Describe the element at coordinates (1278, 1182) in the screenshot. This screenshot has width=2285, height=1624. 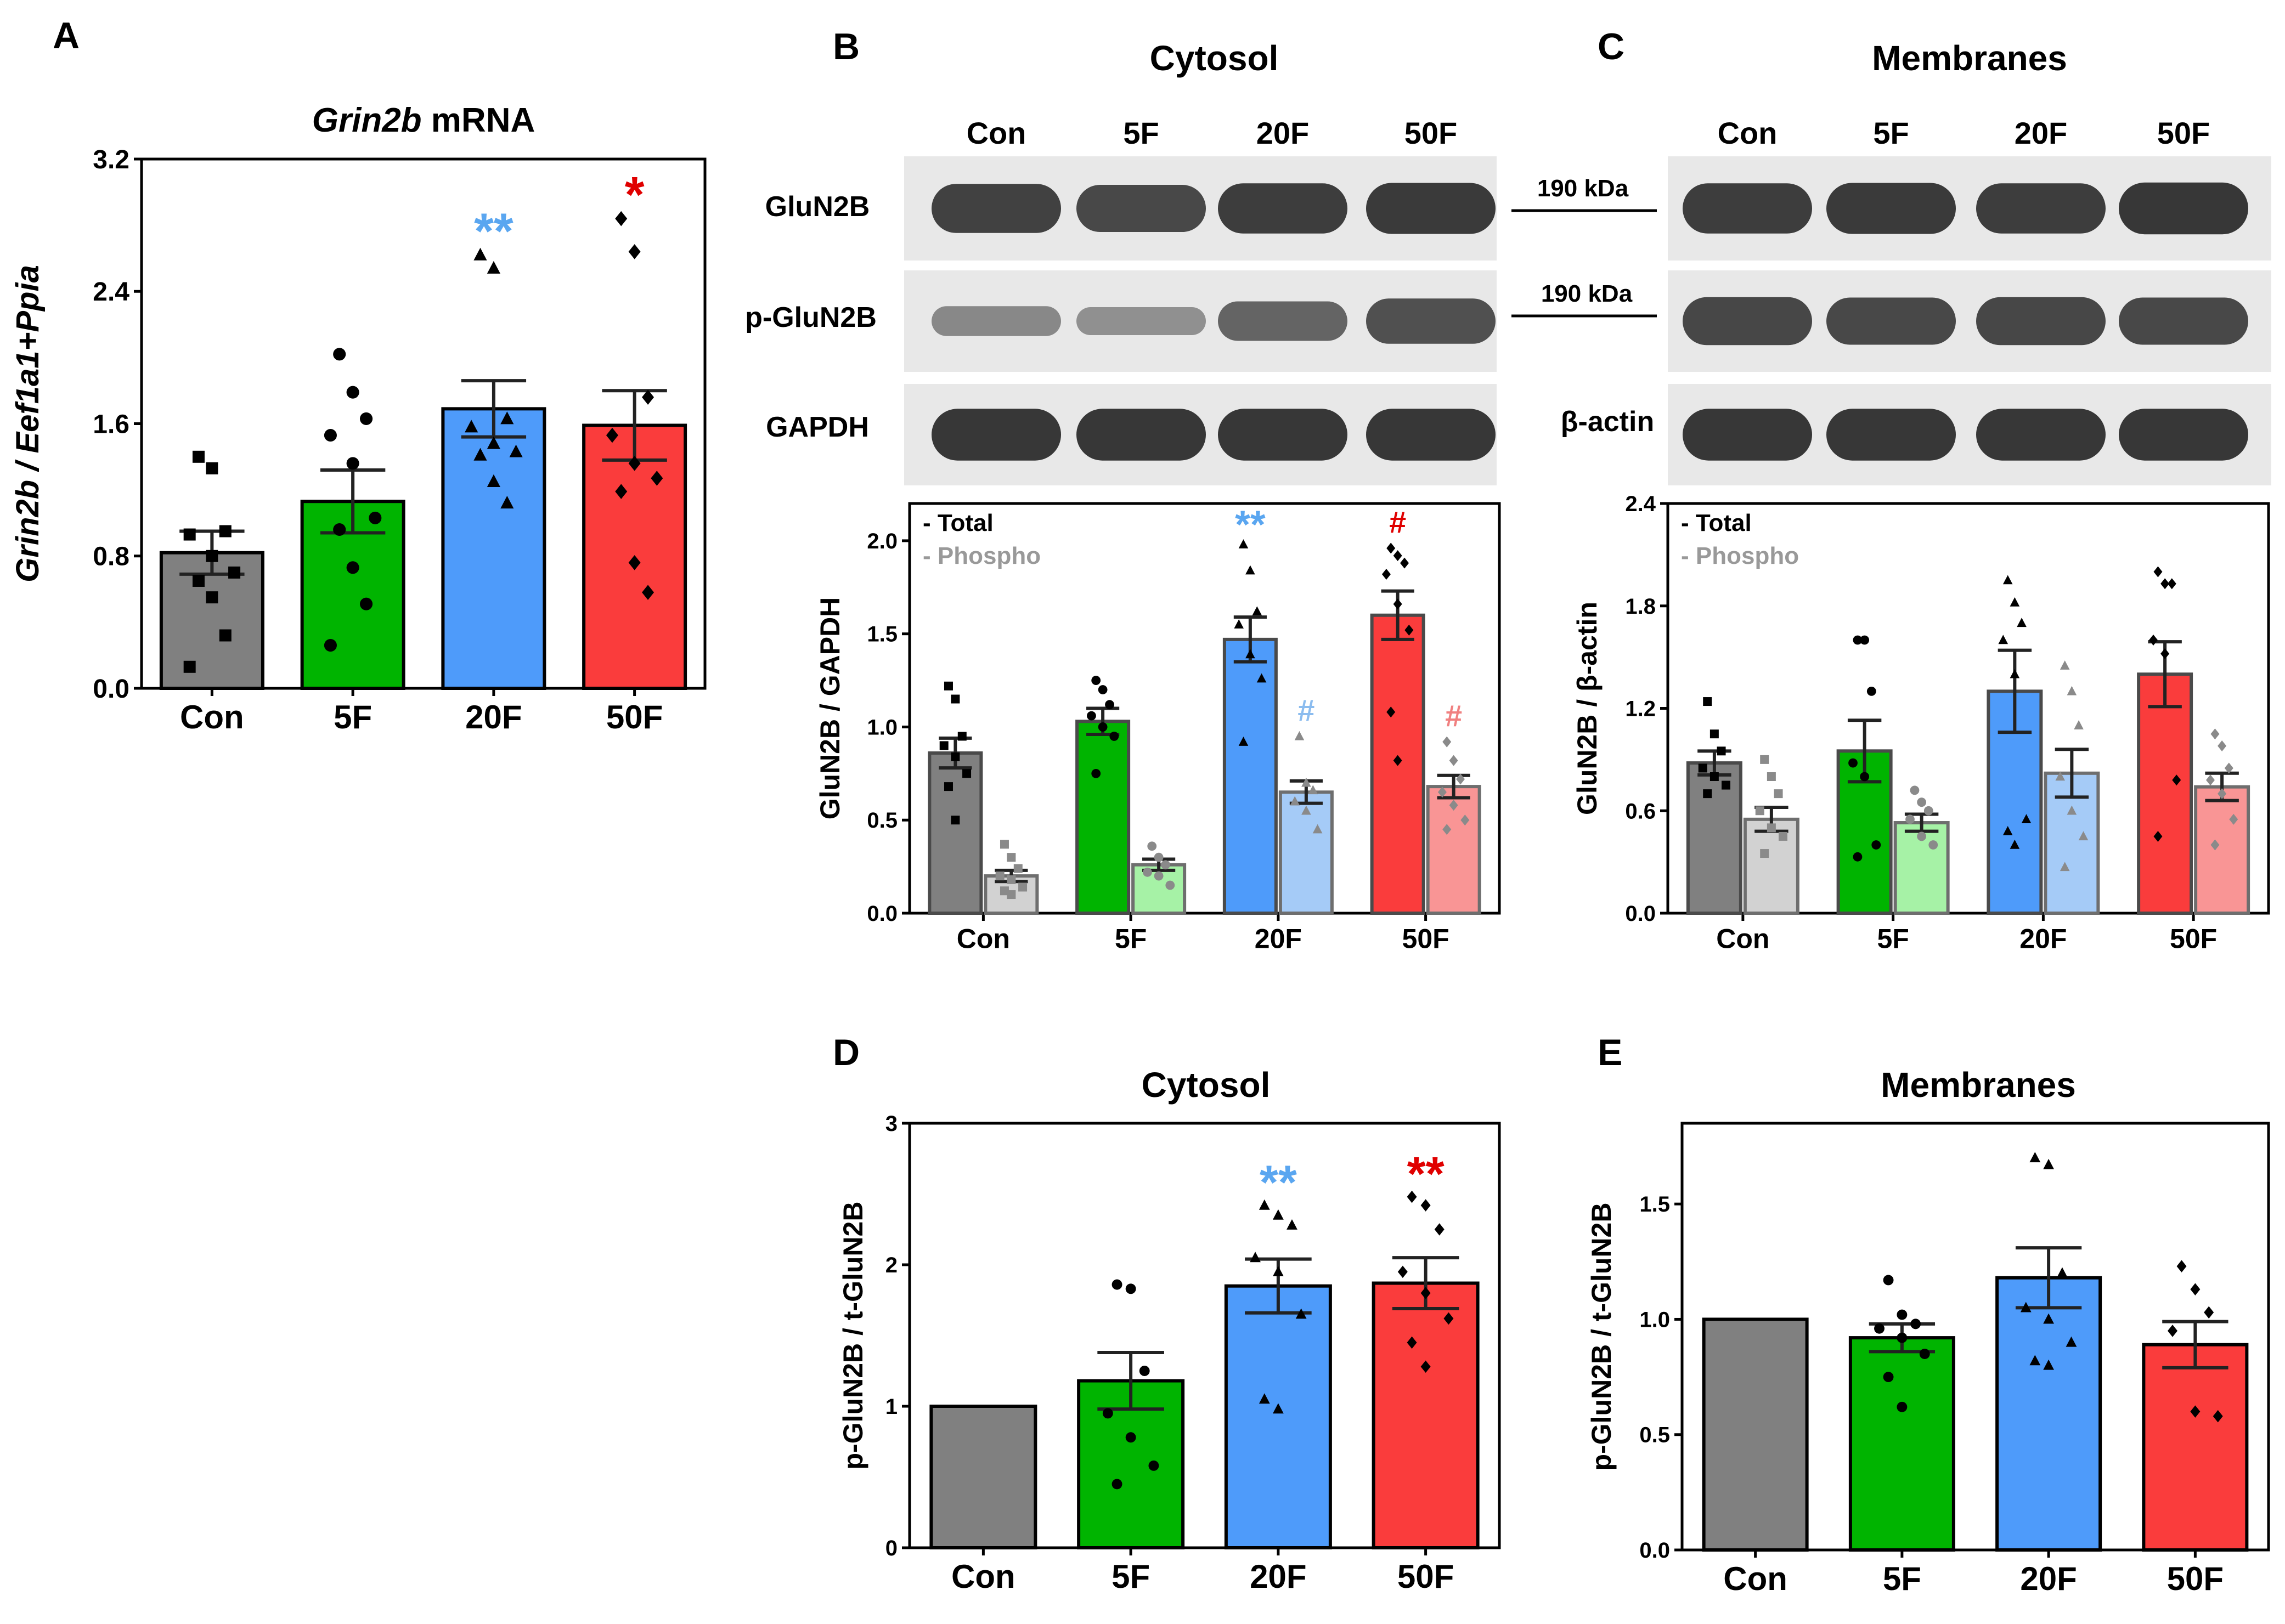
I see `significance-marker: **` at that location.